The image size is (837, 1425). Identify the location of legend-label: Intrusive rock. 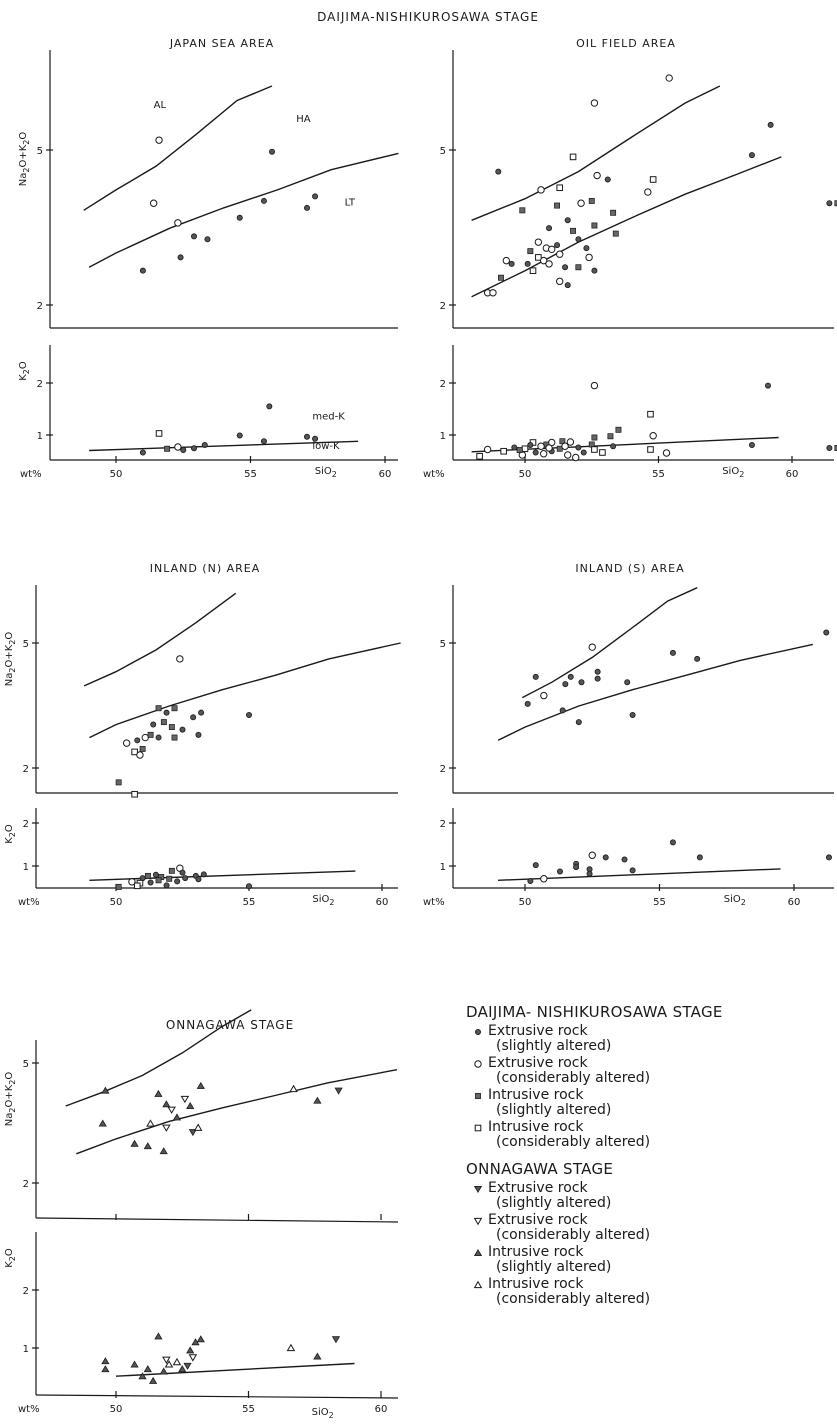
(536, 1095).